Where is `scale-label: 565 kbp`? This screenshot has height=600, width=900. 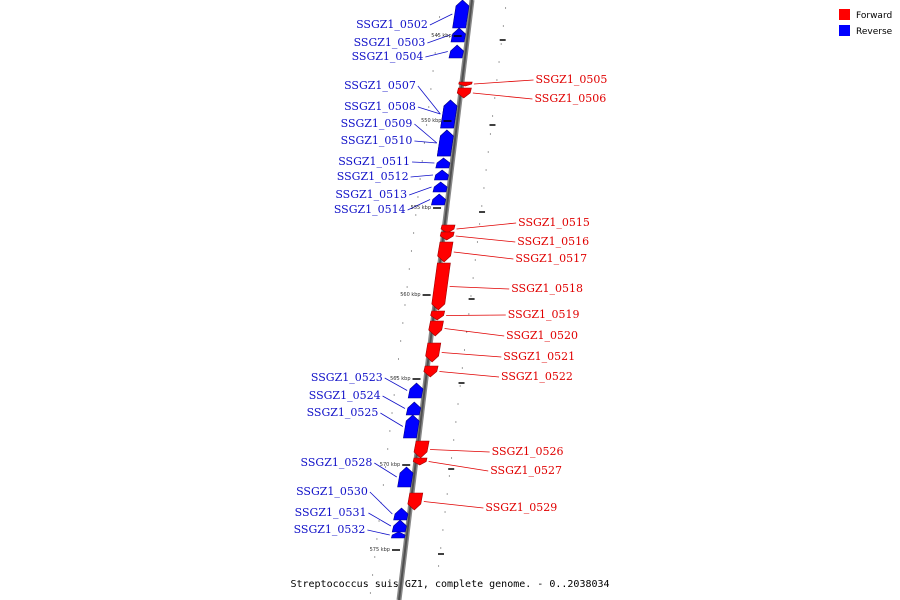
scale-label: 565 kbp is located at coordinates (400, 379).